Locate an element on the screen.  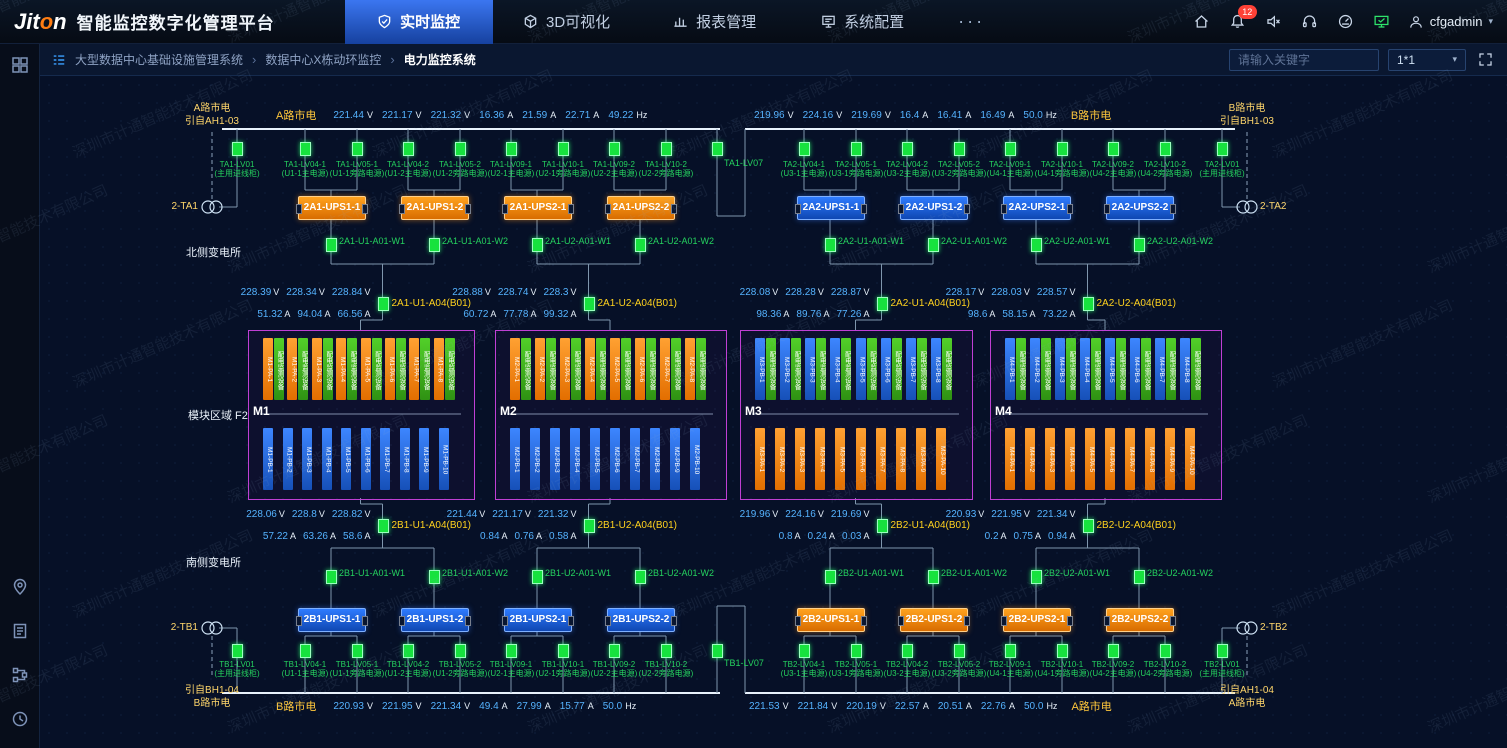
screen-status-icon is located at coordinates (1382, 22).